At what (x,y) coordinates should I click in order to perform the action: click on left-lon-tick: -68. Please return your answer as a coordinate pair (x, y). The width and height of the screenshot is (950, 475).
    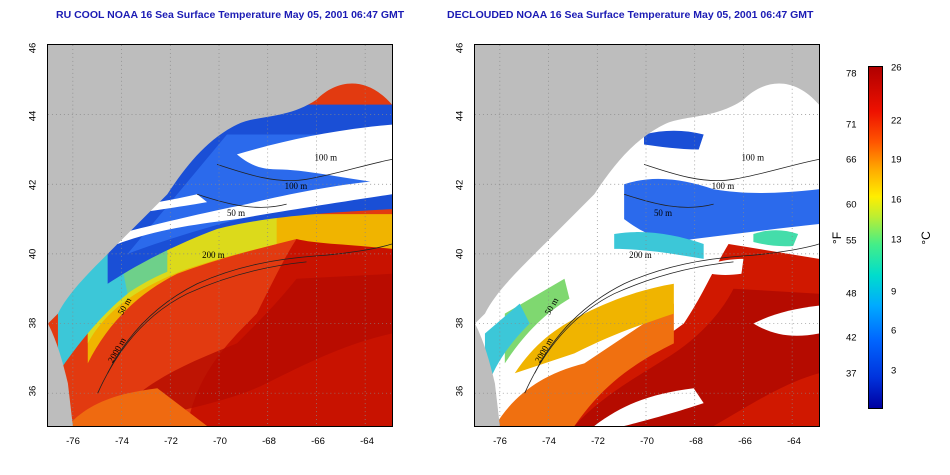
    Looking at the image, I should click on (269, 441).